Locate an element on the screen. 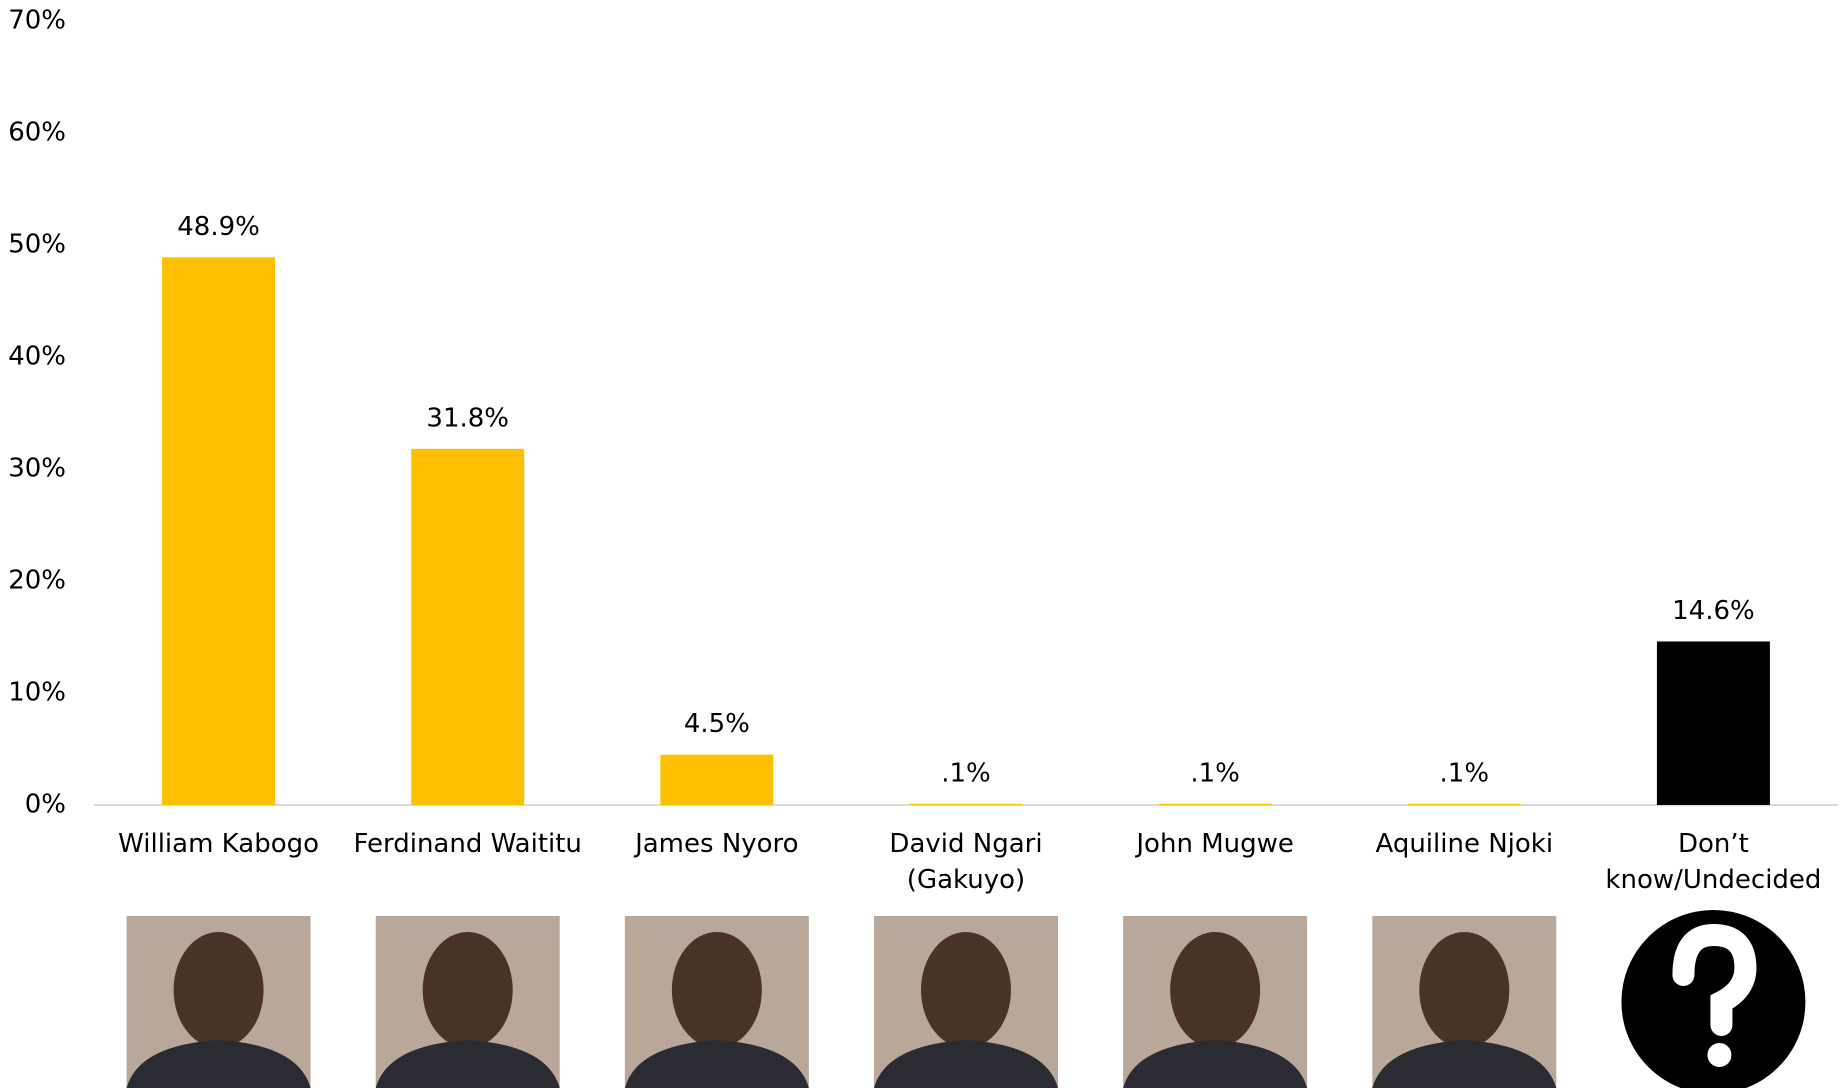  x-tick-label: William Kabogo is located at coordinates (219, 844).